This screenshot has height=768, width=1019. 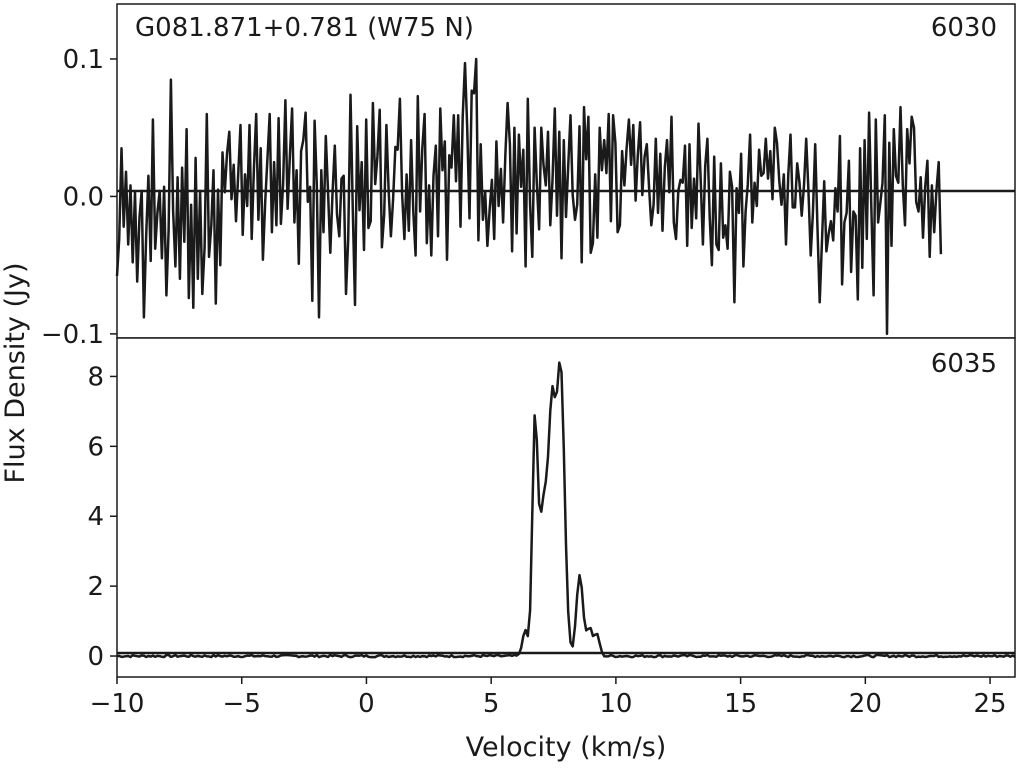 I want to click on y-tick-label: 4, so click(x=95, y=517).